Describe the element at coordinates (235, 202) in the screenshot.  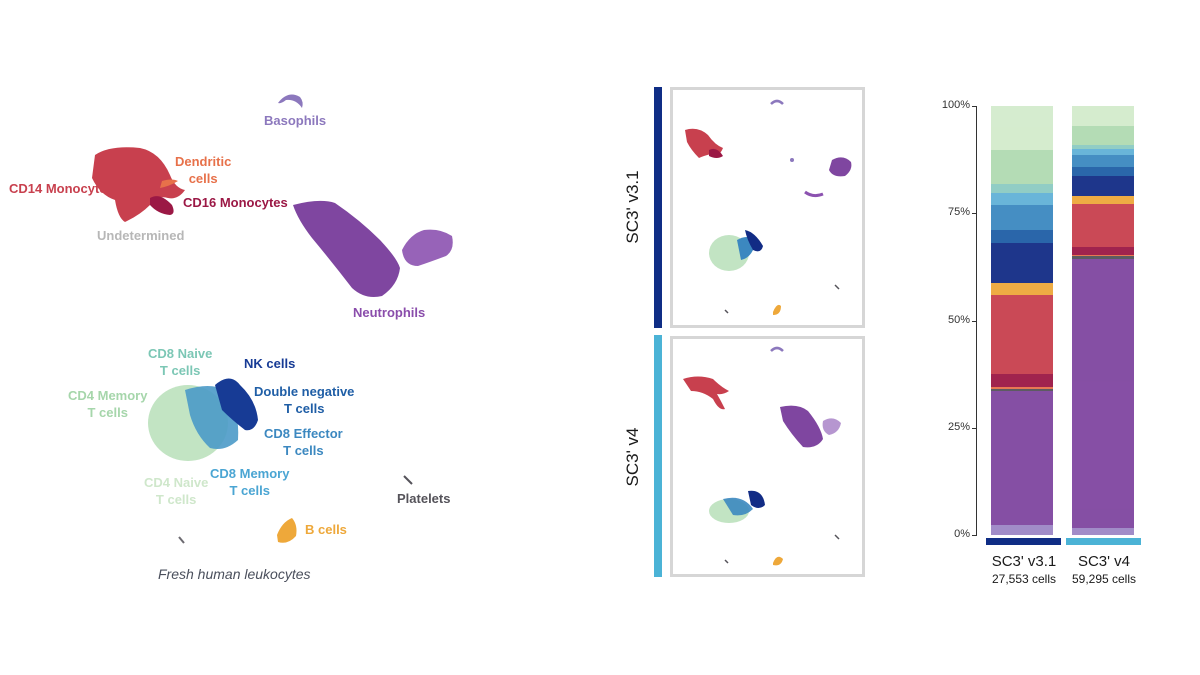
I see `label-cd16-monocytes: CD16 Monocytes` at that location.